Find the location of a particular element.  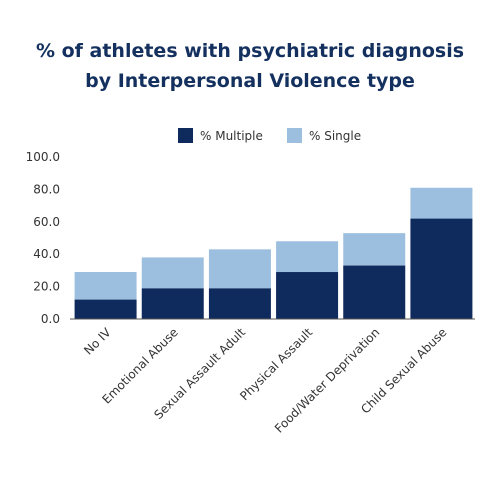

y-tick-label: 0.0 is located at coordinates (50, 319).